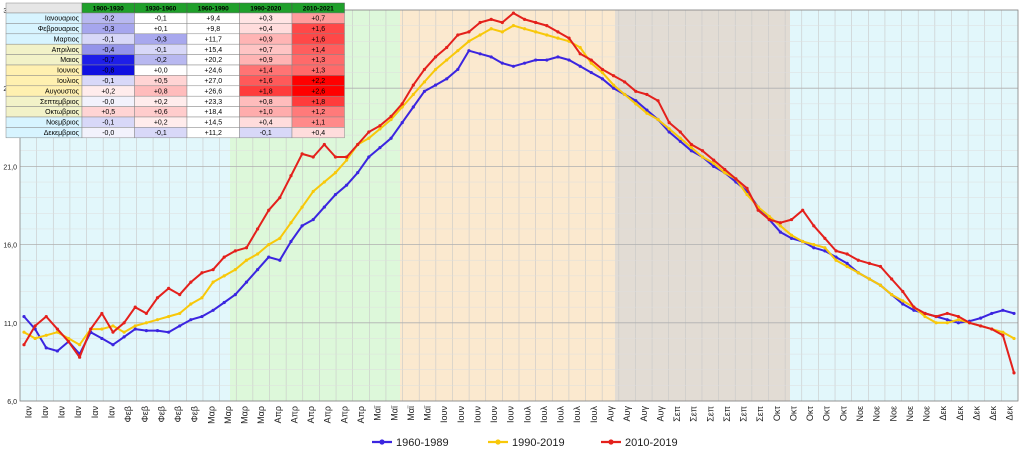 The width and height of the screenshot is (1024, 455). Describe the element at coordinates (777, 414) in the screenshot. I see `x-tick-label: Οκτ` at that location.